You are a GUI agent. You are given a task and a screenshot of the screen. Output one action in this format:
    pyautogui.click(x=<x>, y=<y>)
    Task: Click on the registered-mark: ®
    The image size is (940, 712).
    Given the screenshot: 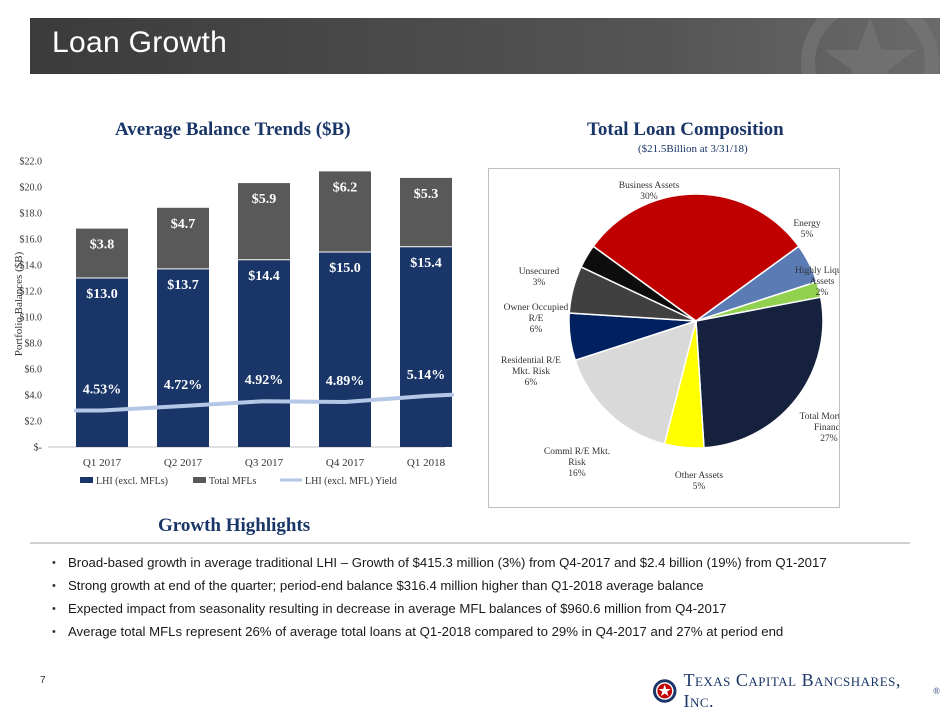 What is the action you would take?
    pyautogui.click(x=936, y=691)
    